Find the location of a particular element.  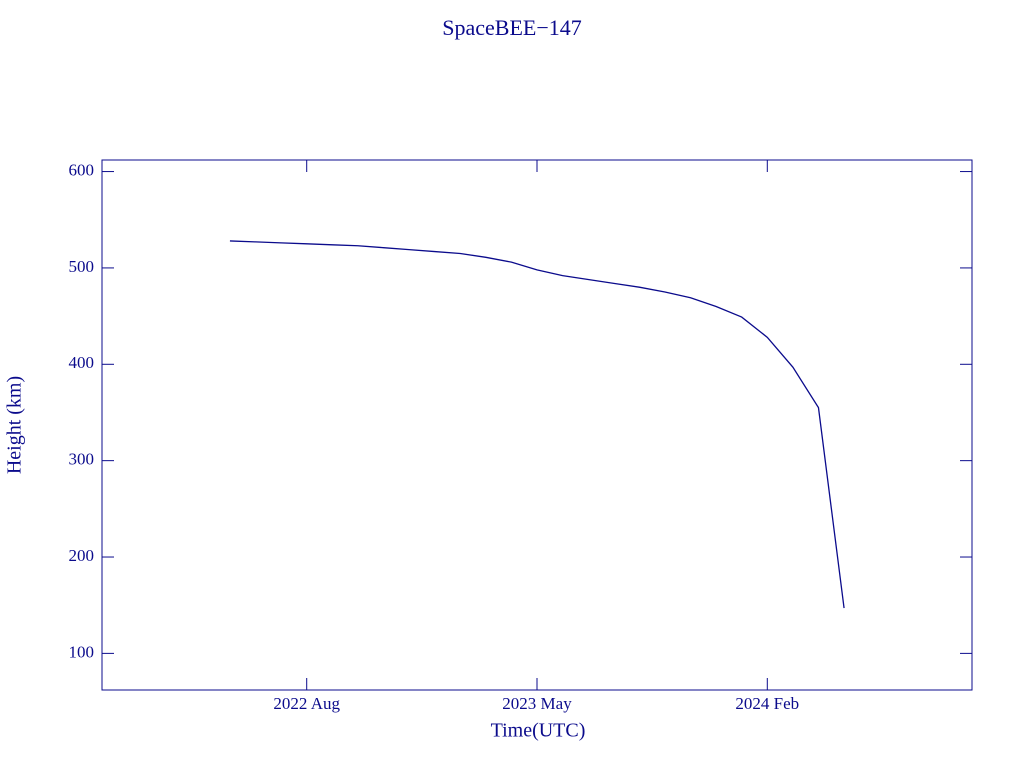

y-tick-label: 600 is located at coordinates (82, 169).